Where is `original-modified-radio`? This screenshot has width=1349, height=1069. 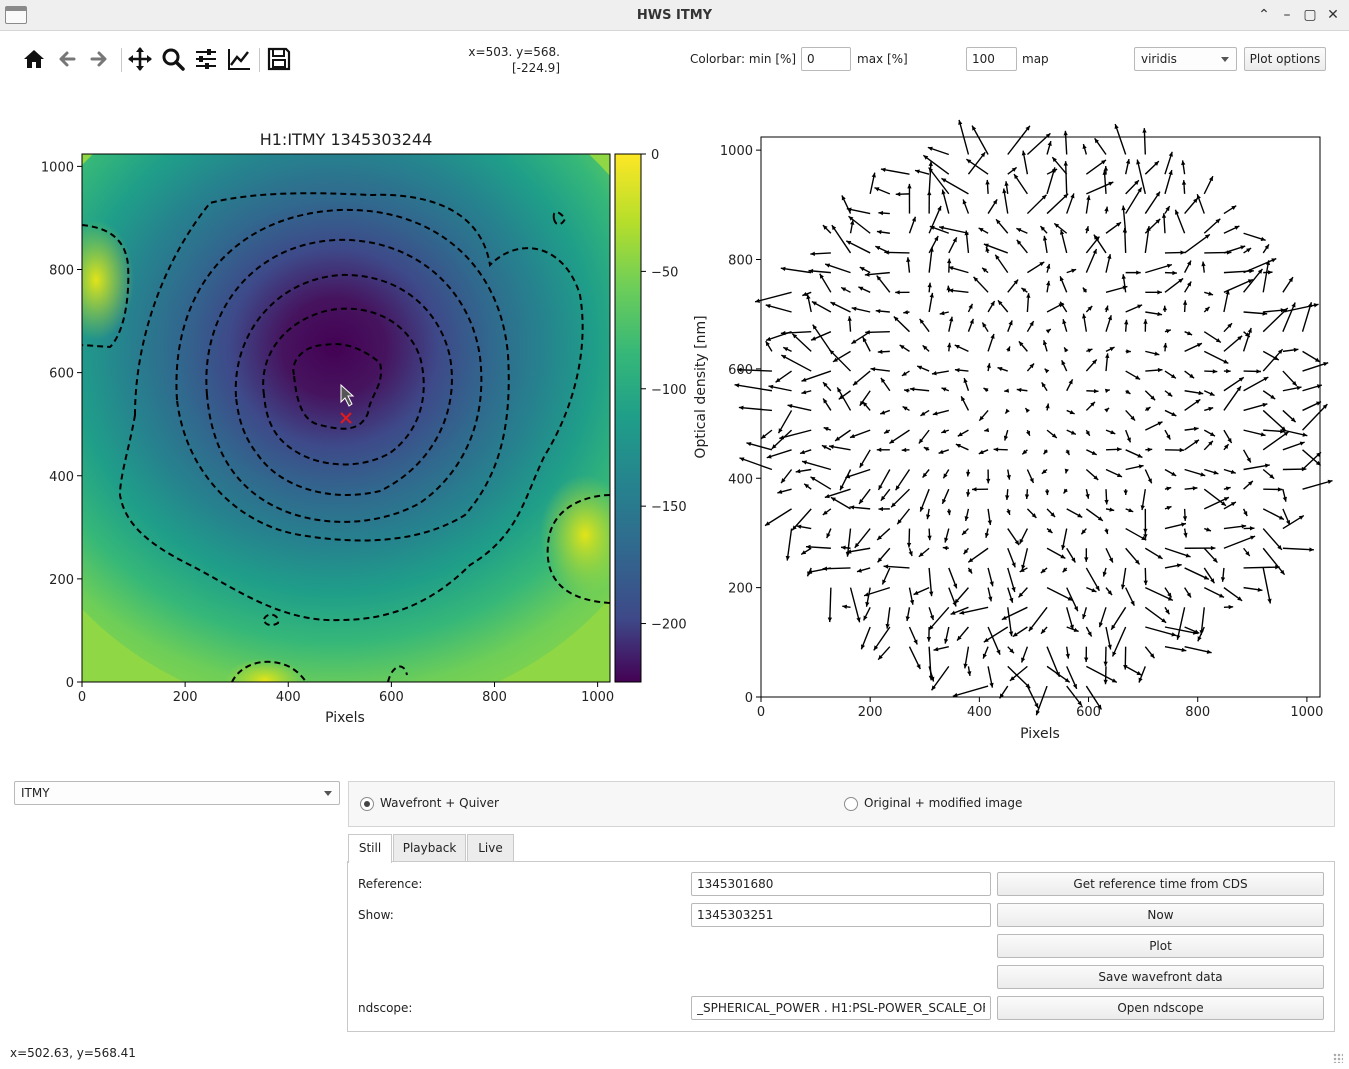 original-modified-radio is located at coordinates (851, 804).